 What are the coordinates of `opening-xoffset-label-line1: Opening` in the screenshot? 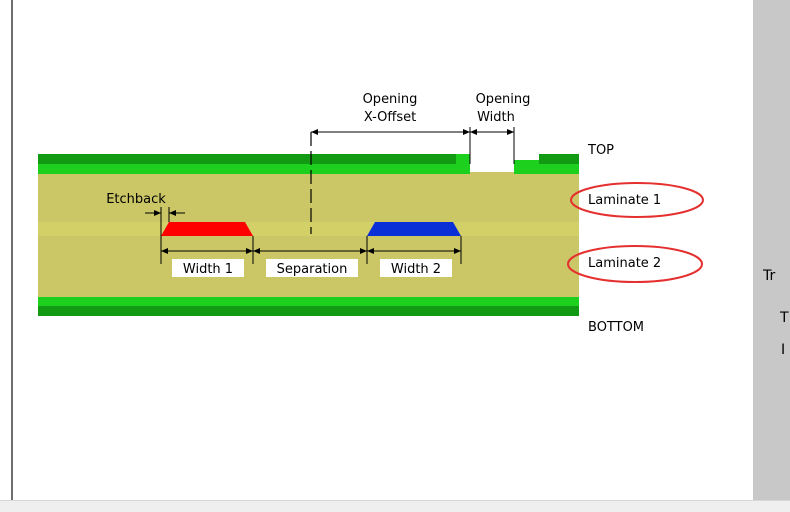 It's located at (390, 99).